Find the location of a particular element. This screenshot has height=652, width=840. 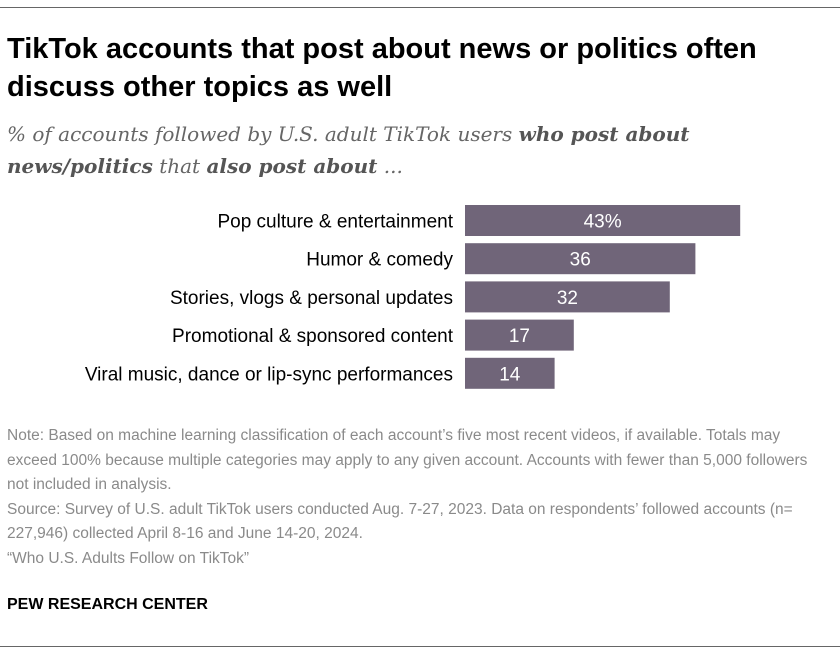

value-label: 17 is located at coordinates (519, 336).